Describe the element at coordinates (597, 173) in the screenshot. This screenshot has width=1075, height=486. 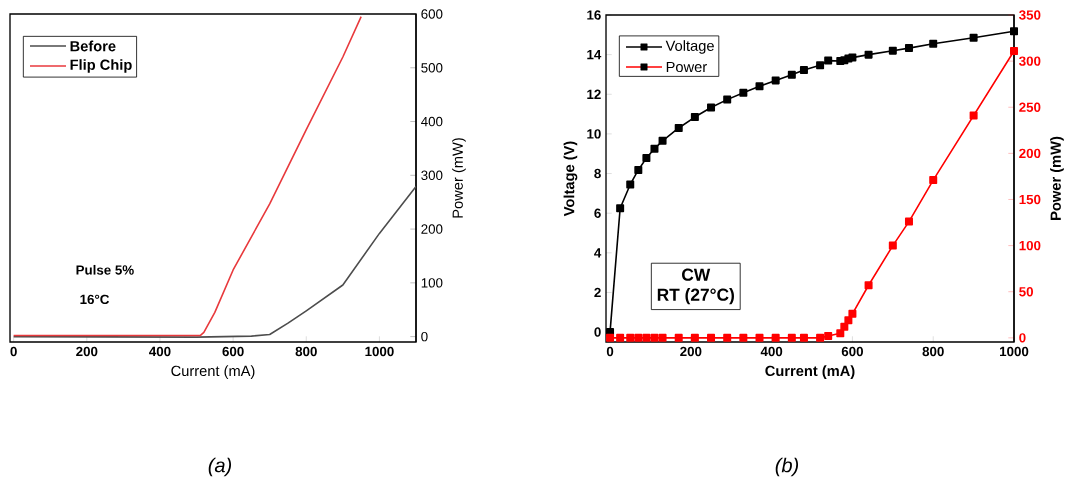
I see `y-tick-label: 8` at that location.